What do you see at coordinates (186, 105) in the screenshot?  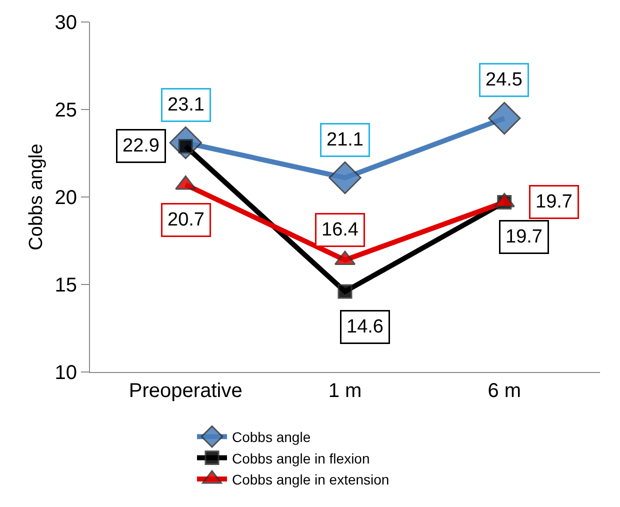 I see `data-label: 23.1` at bounding box center [186, 105].